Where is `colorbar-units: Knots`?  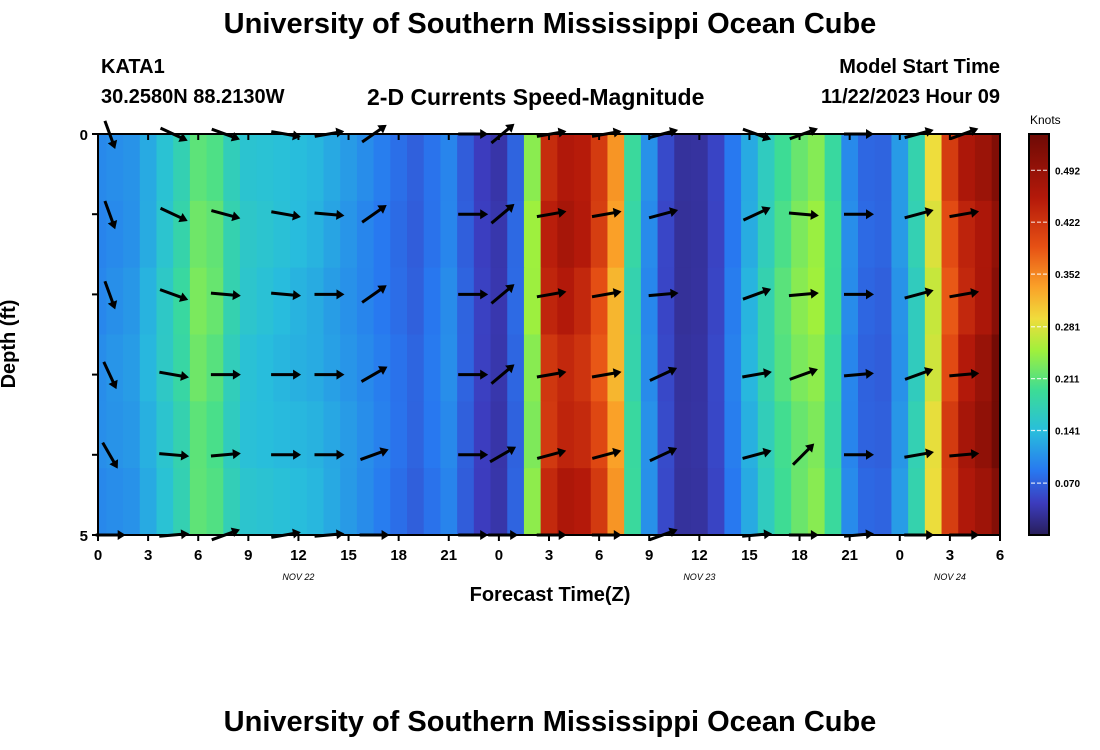 colorbar-units: Knots is located at coordinates (1045, 120).